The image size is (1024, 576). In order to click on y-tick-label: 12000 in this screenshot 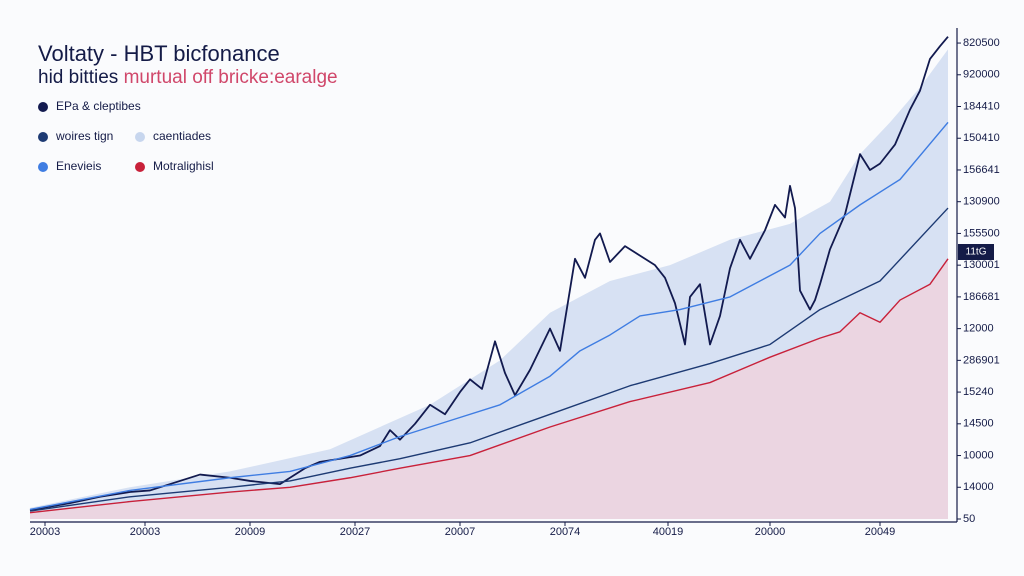, I will do `click(978, 329)`.